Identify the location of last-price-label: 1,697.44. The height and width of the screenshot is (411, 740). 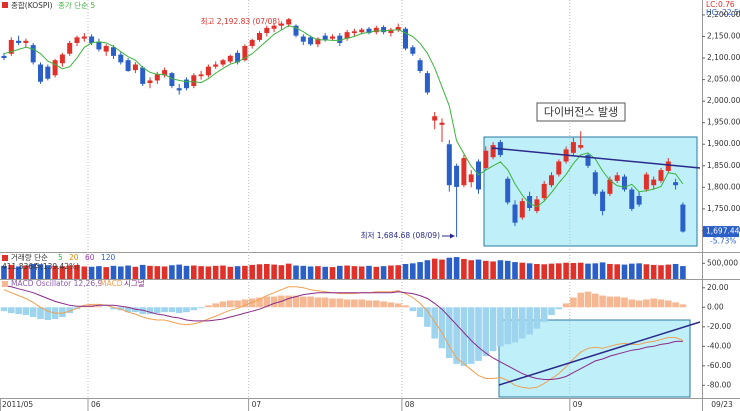
(723, 231).